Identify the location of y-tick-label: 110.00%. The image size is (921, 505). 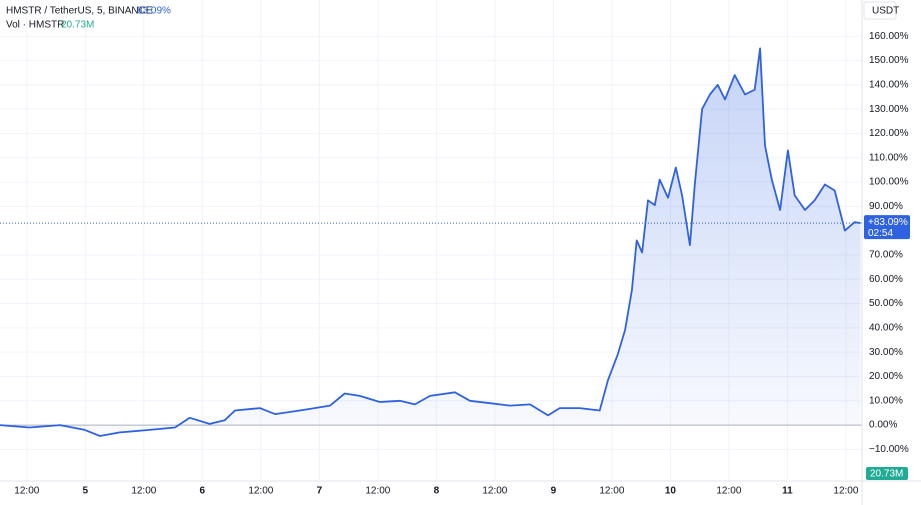
(888, 157).